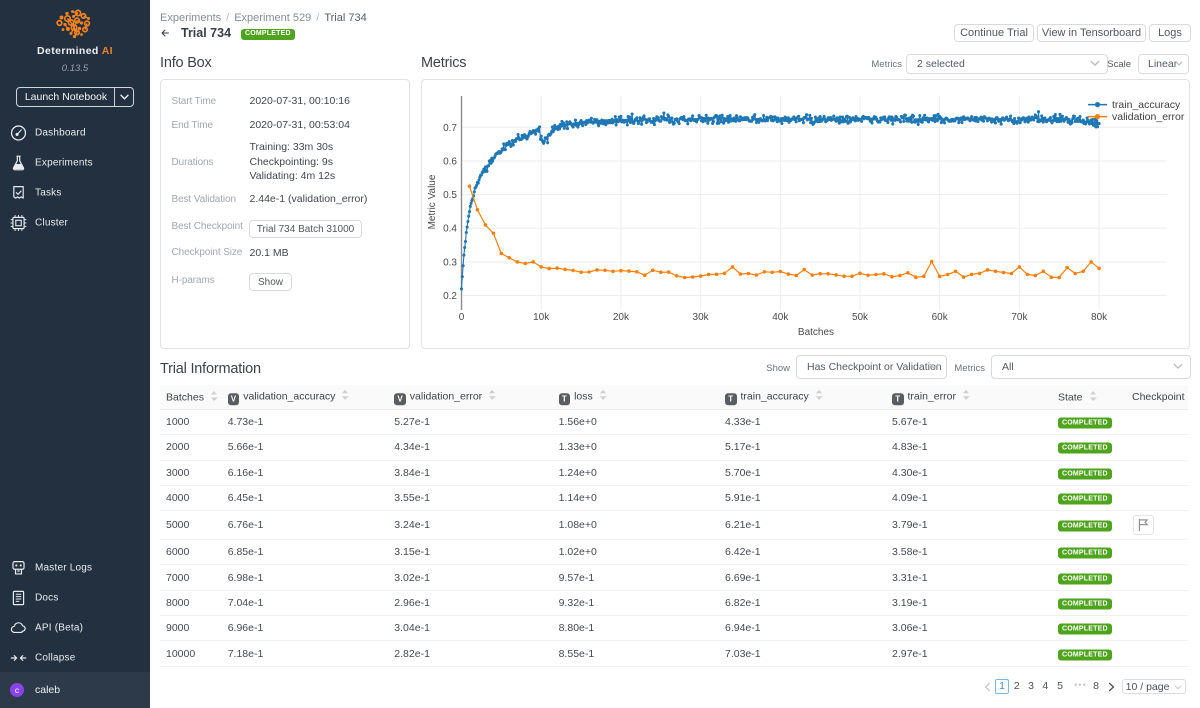 Image resolution: width=1200 pixels, height=708 pixels. What do you see at coordinates (816, 332) in the screenshot?
I see `svg-text: Batches` at bounding box center [816, 332].